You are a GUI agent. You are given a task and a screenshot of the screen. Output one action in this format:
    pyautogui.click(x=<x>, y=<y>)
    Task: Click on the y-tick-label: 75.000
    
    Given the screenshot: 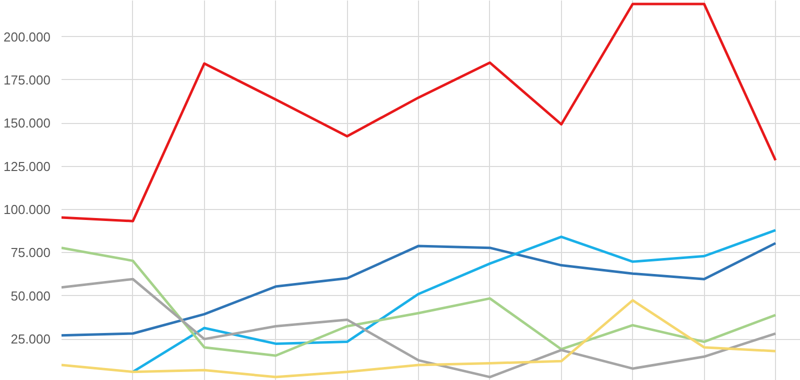 What is the action you would take?
    pyautogui.click(x=30, y=252)
    